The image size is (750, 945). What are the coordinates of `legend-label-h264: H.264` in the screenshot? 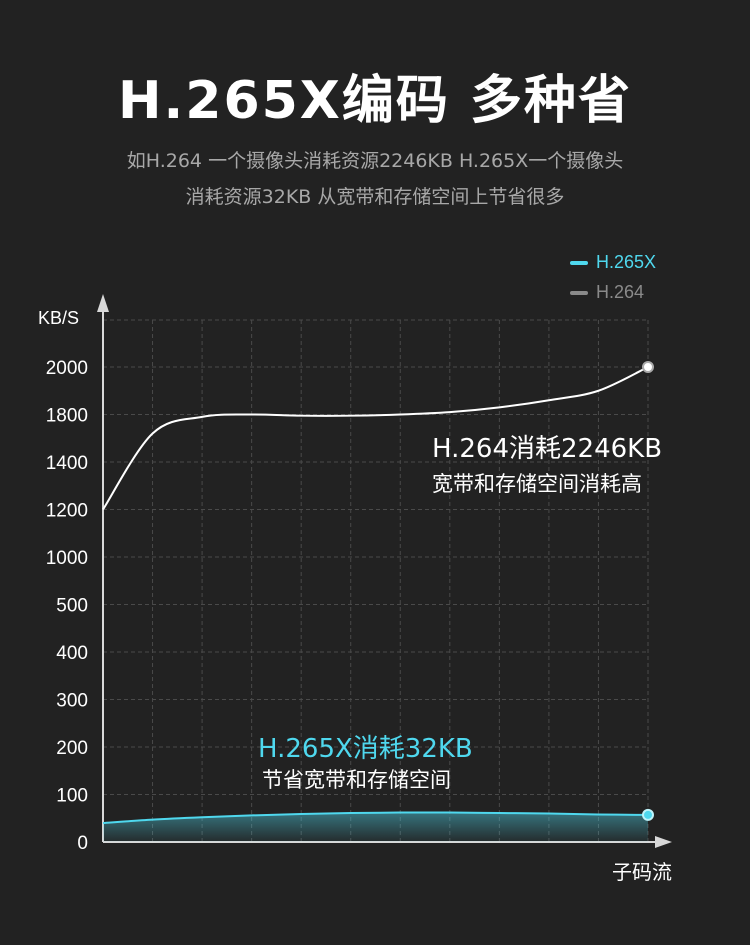 It's located at (620, 292).